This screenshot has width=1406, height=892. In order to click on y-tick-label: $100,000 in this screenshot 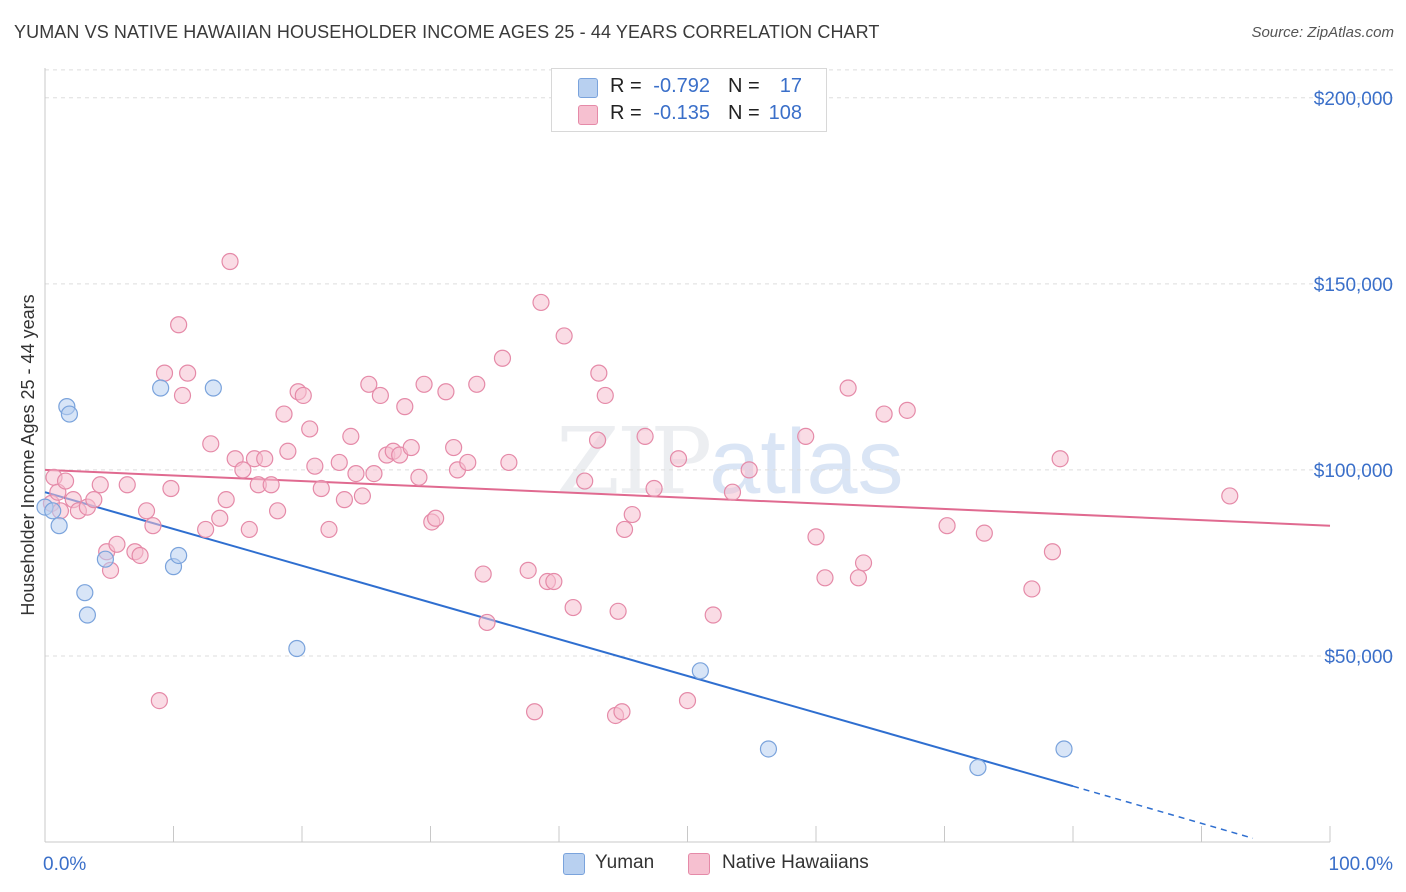, I will do `click(1353, 471)`.